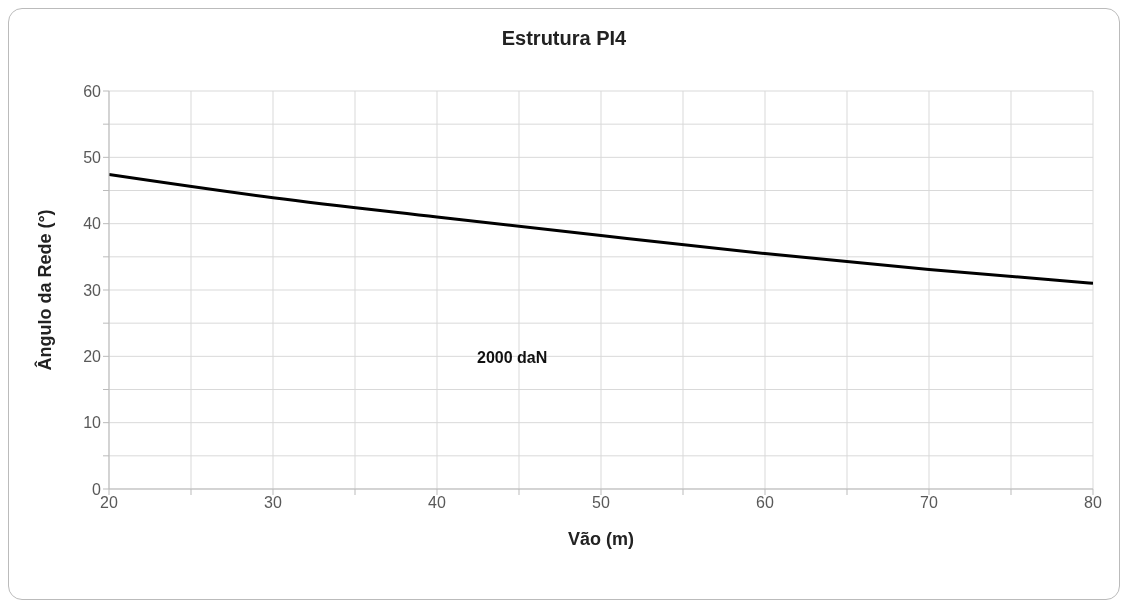  Describe the element at coordinates (109, 503) in the screenshot. I see `x-tick-label: 20` at that location.